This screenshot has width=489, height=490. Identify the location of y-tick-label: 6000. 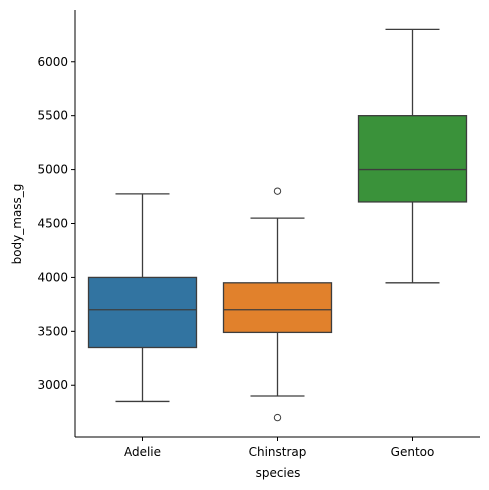
(52, 62).